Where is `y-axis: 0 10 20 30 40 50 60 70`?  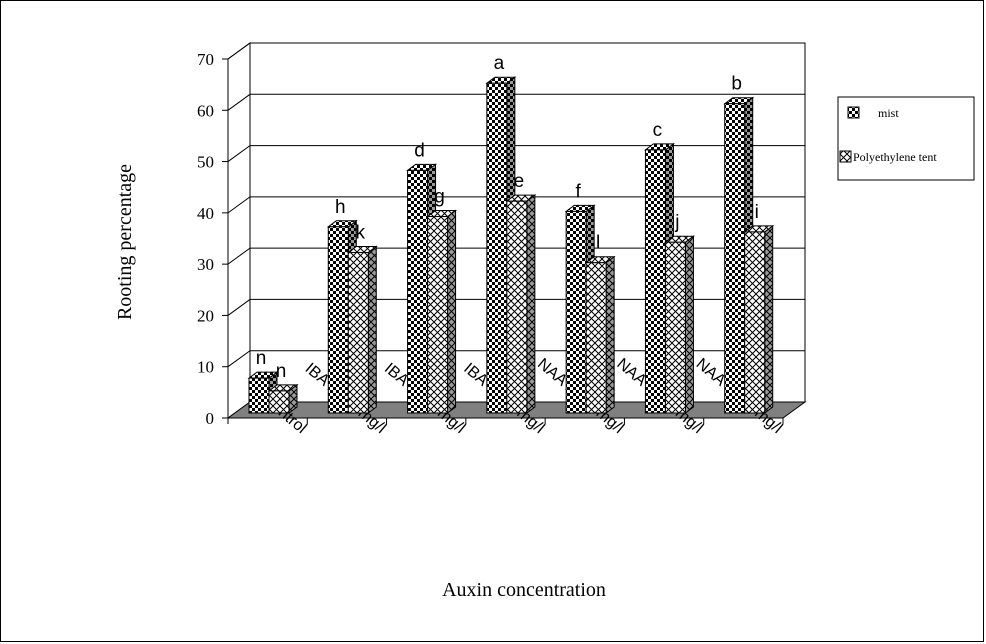 y-axis: 0 10 20 30 40 50 60 70 is located at coordinates (213, 239).